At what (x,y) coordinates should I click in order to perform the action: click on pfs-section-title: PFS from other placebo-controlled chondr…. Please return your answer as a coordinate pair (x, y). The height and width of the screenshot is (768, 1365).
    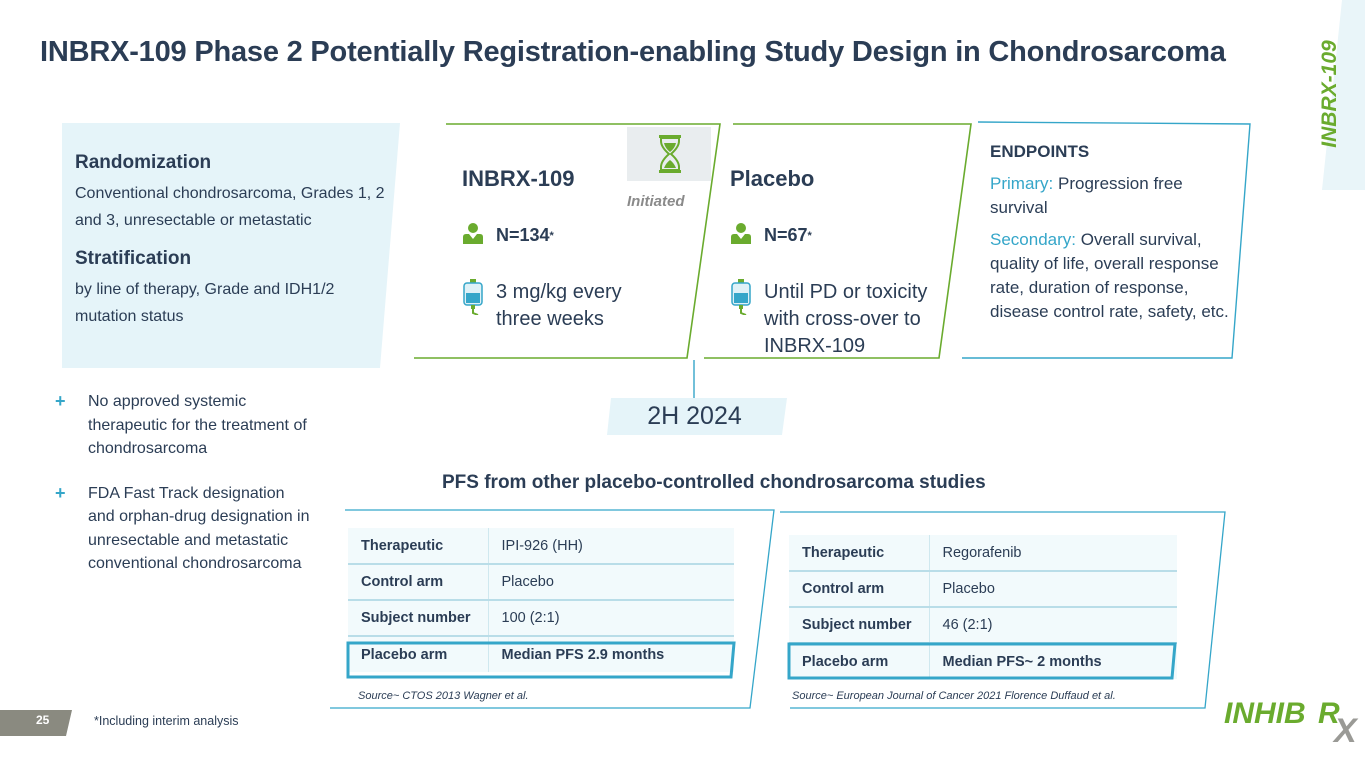
    Looking at the image, I should click on (714, 482).